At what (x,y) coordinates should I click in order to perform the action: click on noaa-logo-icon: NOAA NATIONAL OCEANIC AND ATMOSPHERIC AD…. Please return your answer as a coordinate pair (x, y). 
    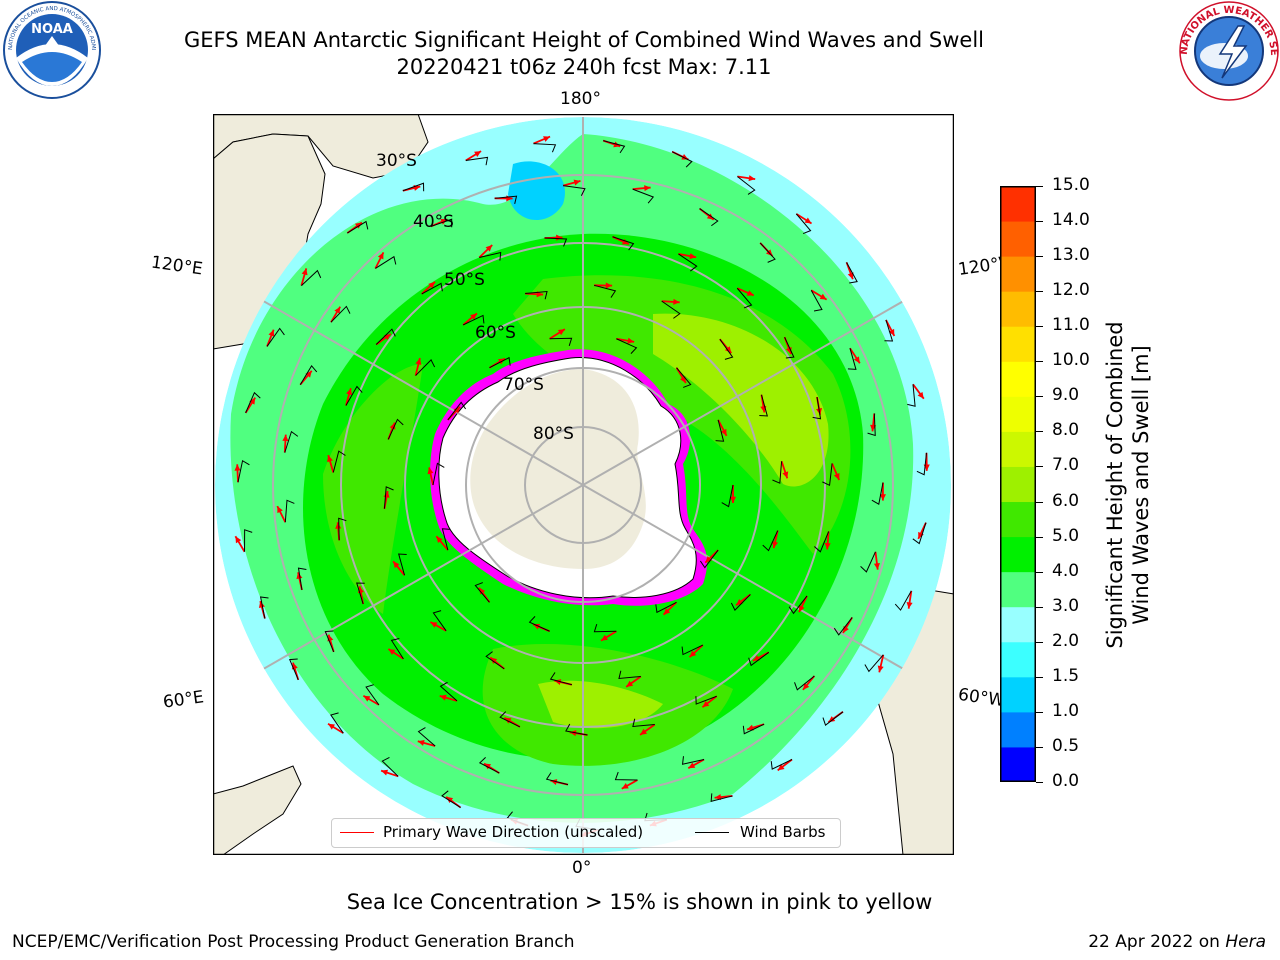
    Looking at the image, I should click on (51, 49).